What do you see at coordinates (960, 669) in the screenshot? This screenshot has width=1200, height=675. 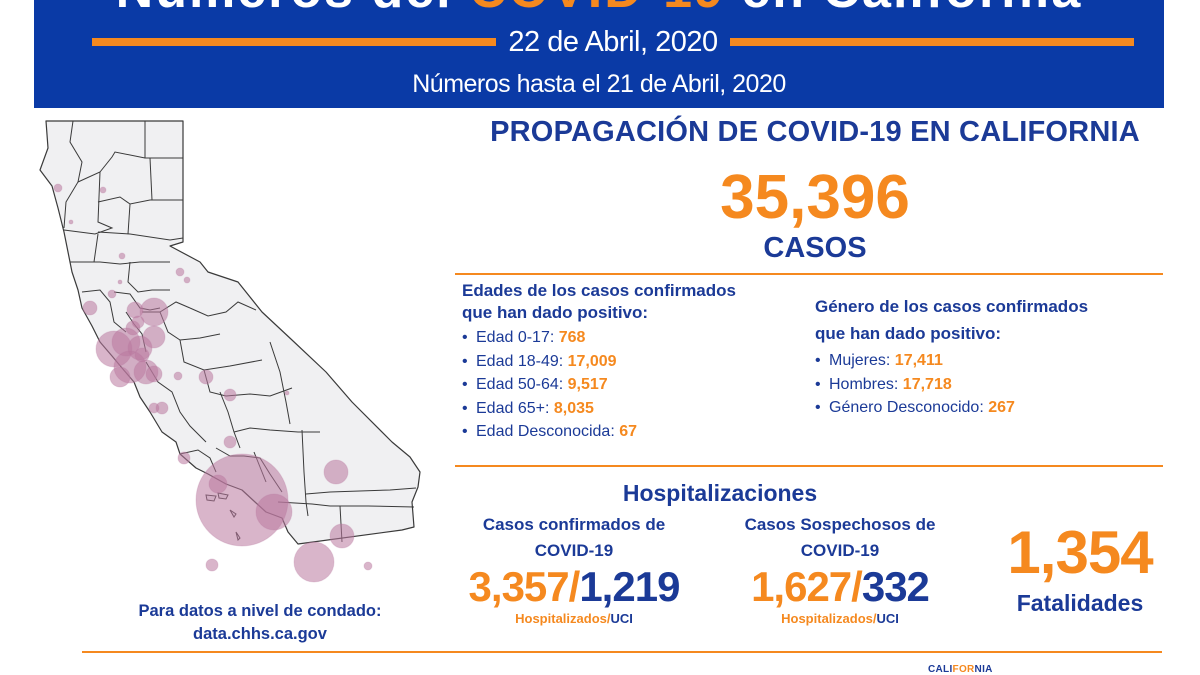 I see `california-logo: CALIFORNIA` at bounding box center [960, 669].